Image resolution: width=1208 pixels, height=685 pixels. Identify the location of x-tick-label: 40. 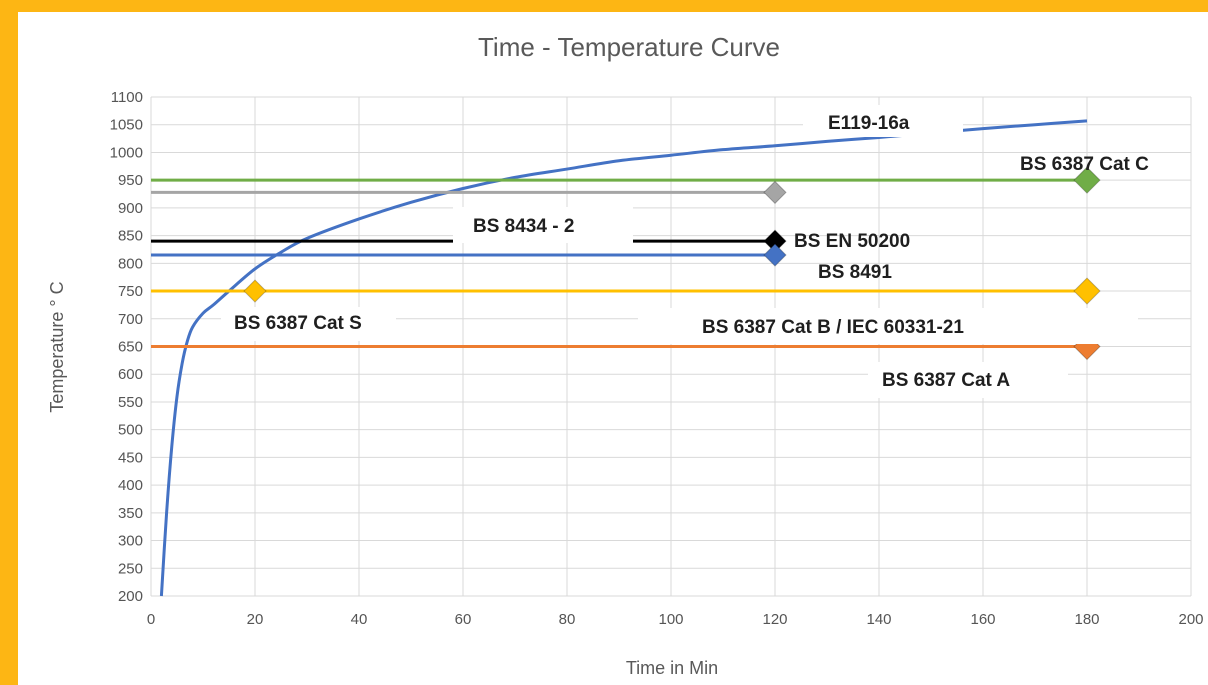
(359, 619).